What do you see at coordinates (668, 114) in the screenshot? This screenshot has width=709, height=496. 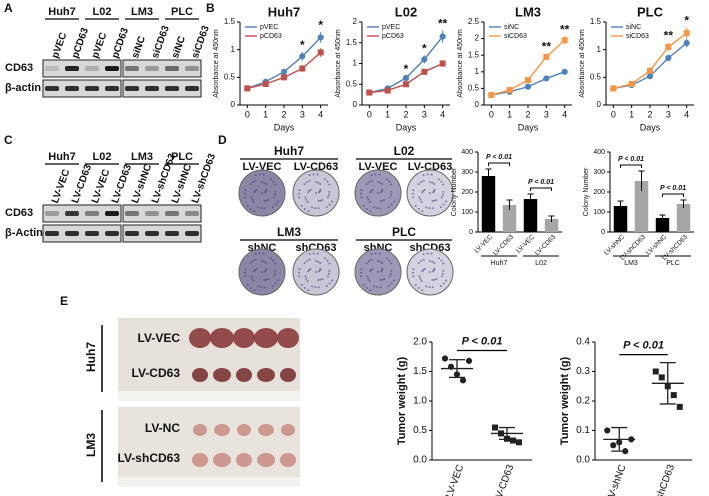 I see `x-tick-label: 3` at bounding box center [668, 114].